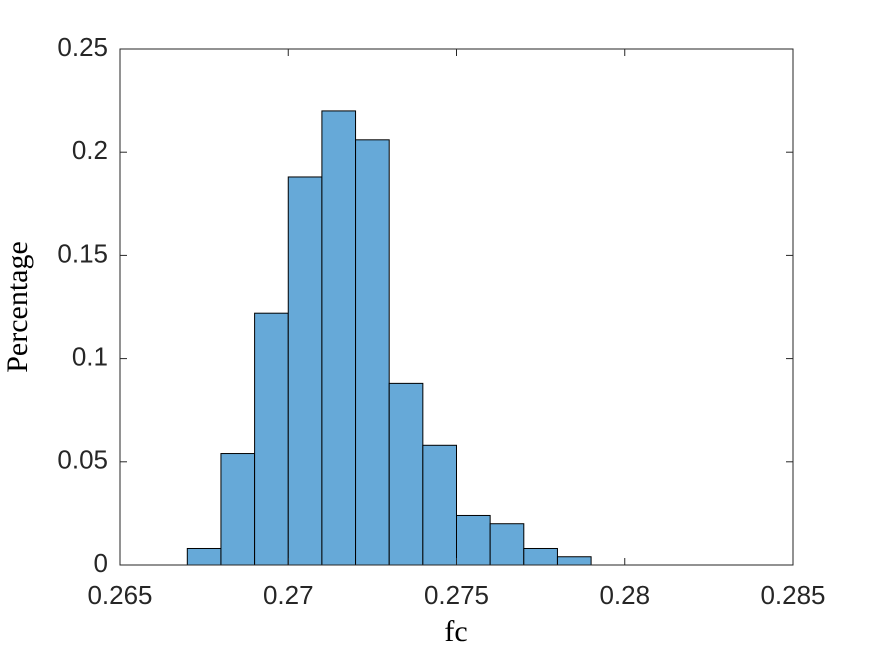  I want to click on y-tick-label: 0.1, so click(90, 356).